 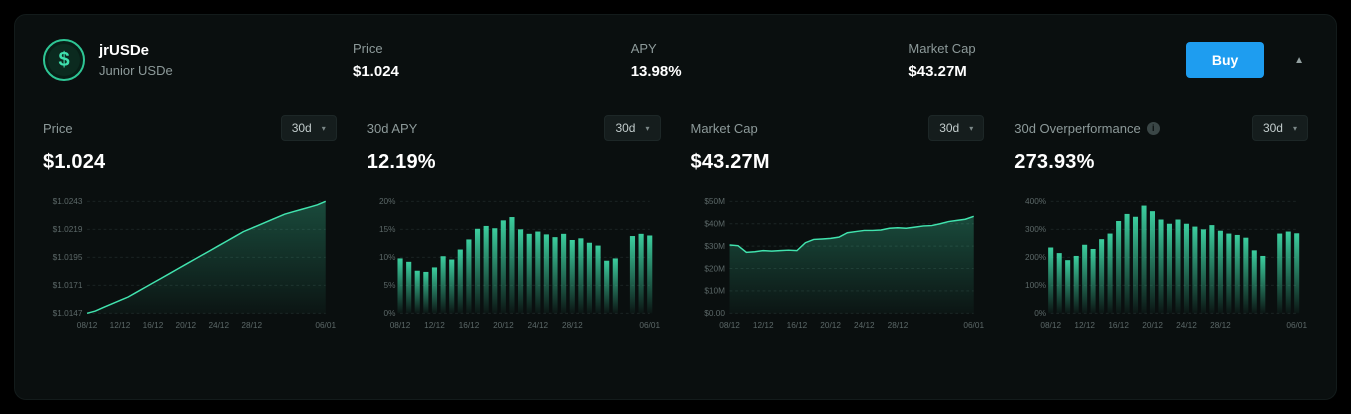 I want to click on stat-price-value: $1.024, so click(x=376, y=71).